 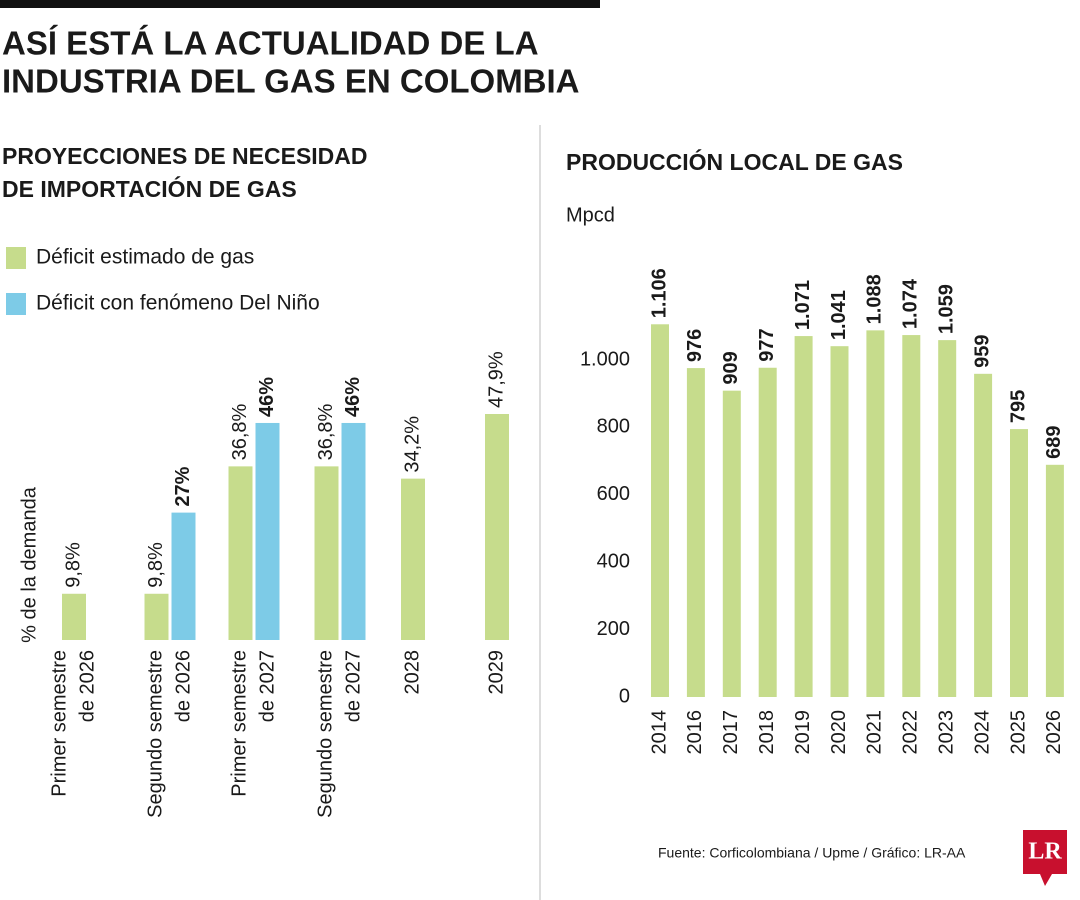 What do you see at coordinates (185, 156) in the screenshot?
I see `chart-title: PROYECCIONES DE NECESIDAD` at bounding box center [185, 156].